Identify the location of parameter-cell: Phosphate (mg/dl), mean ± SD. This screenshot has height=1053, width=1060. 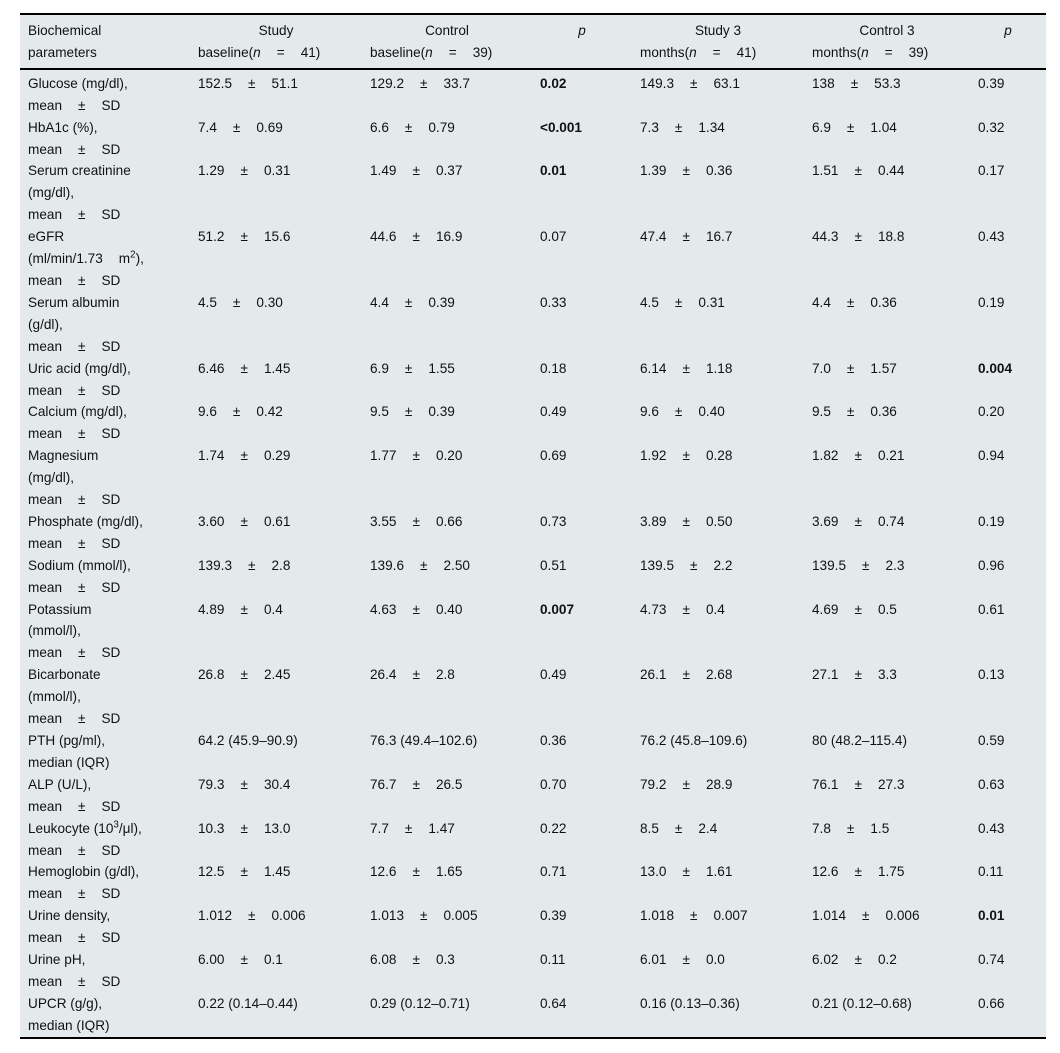
(105, 533).